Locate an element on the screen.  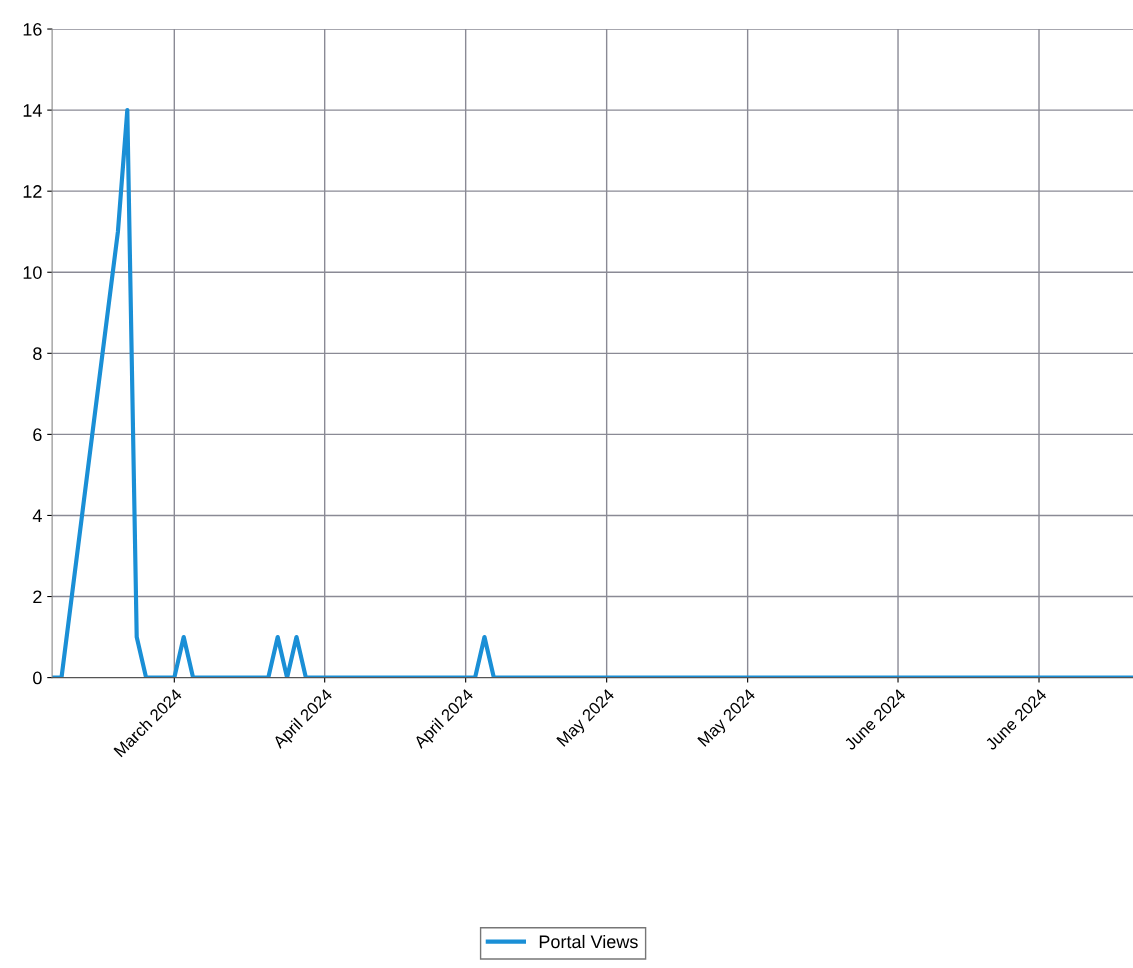
y-tick-label: 0 is located at coordinates (37, 678).